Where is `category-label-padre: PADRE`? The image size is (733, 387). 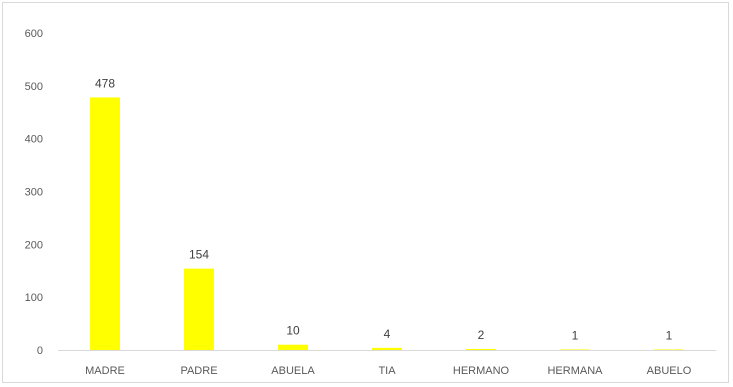
category-label-padre: PADRE is located at coordinates (198, 371).